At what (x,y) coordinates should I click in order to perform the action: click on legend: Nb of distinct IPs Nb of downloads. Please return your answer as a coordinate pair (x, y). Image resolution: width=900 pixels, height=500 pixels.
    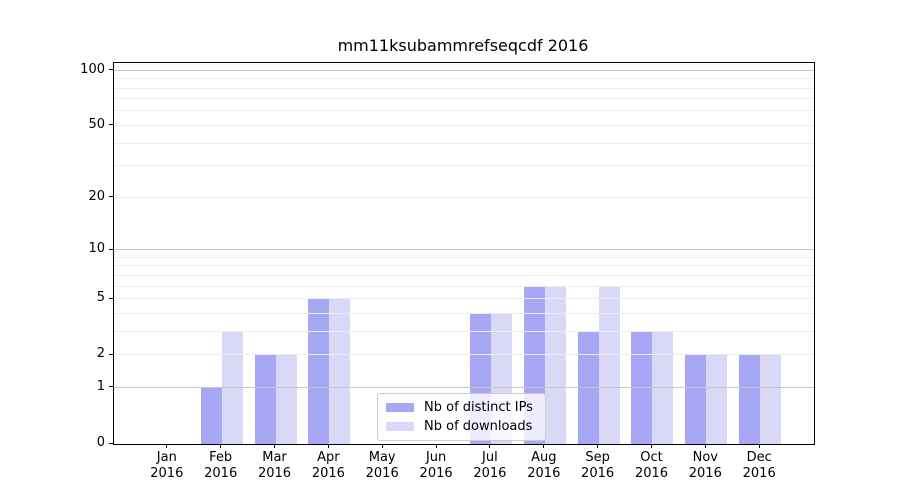
    Looking at the image, I should click on (461, 417).